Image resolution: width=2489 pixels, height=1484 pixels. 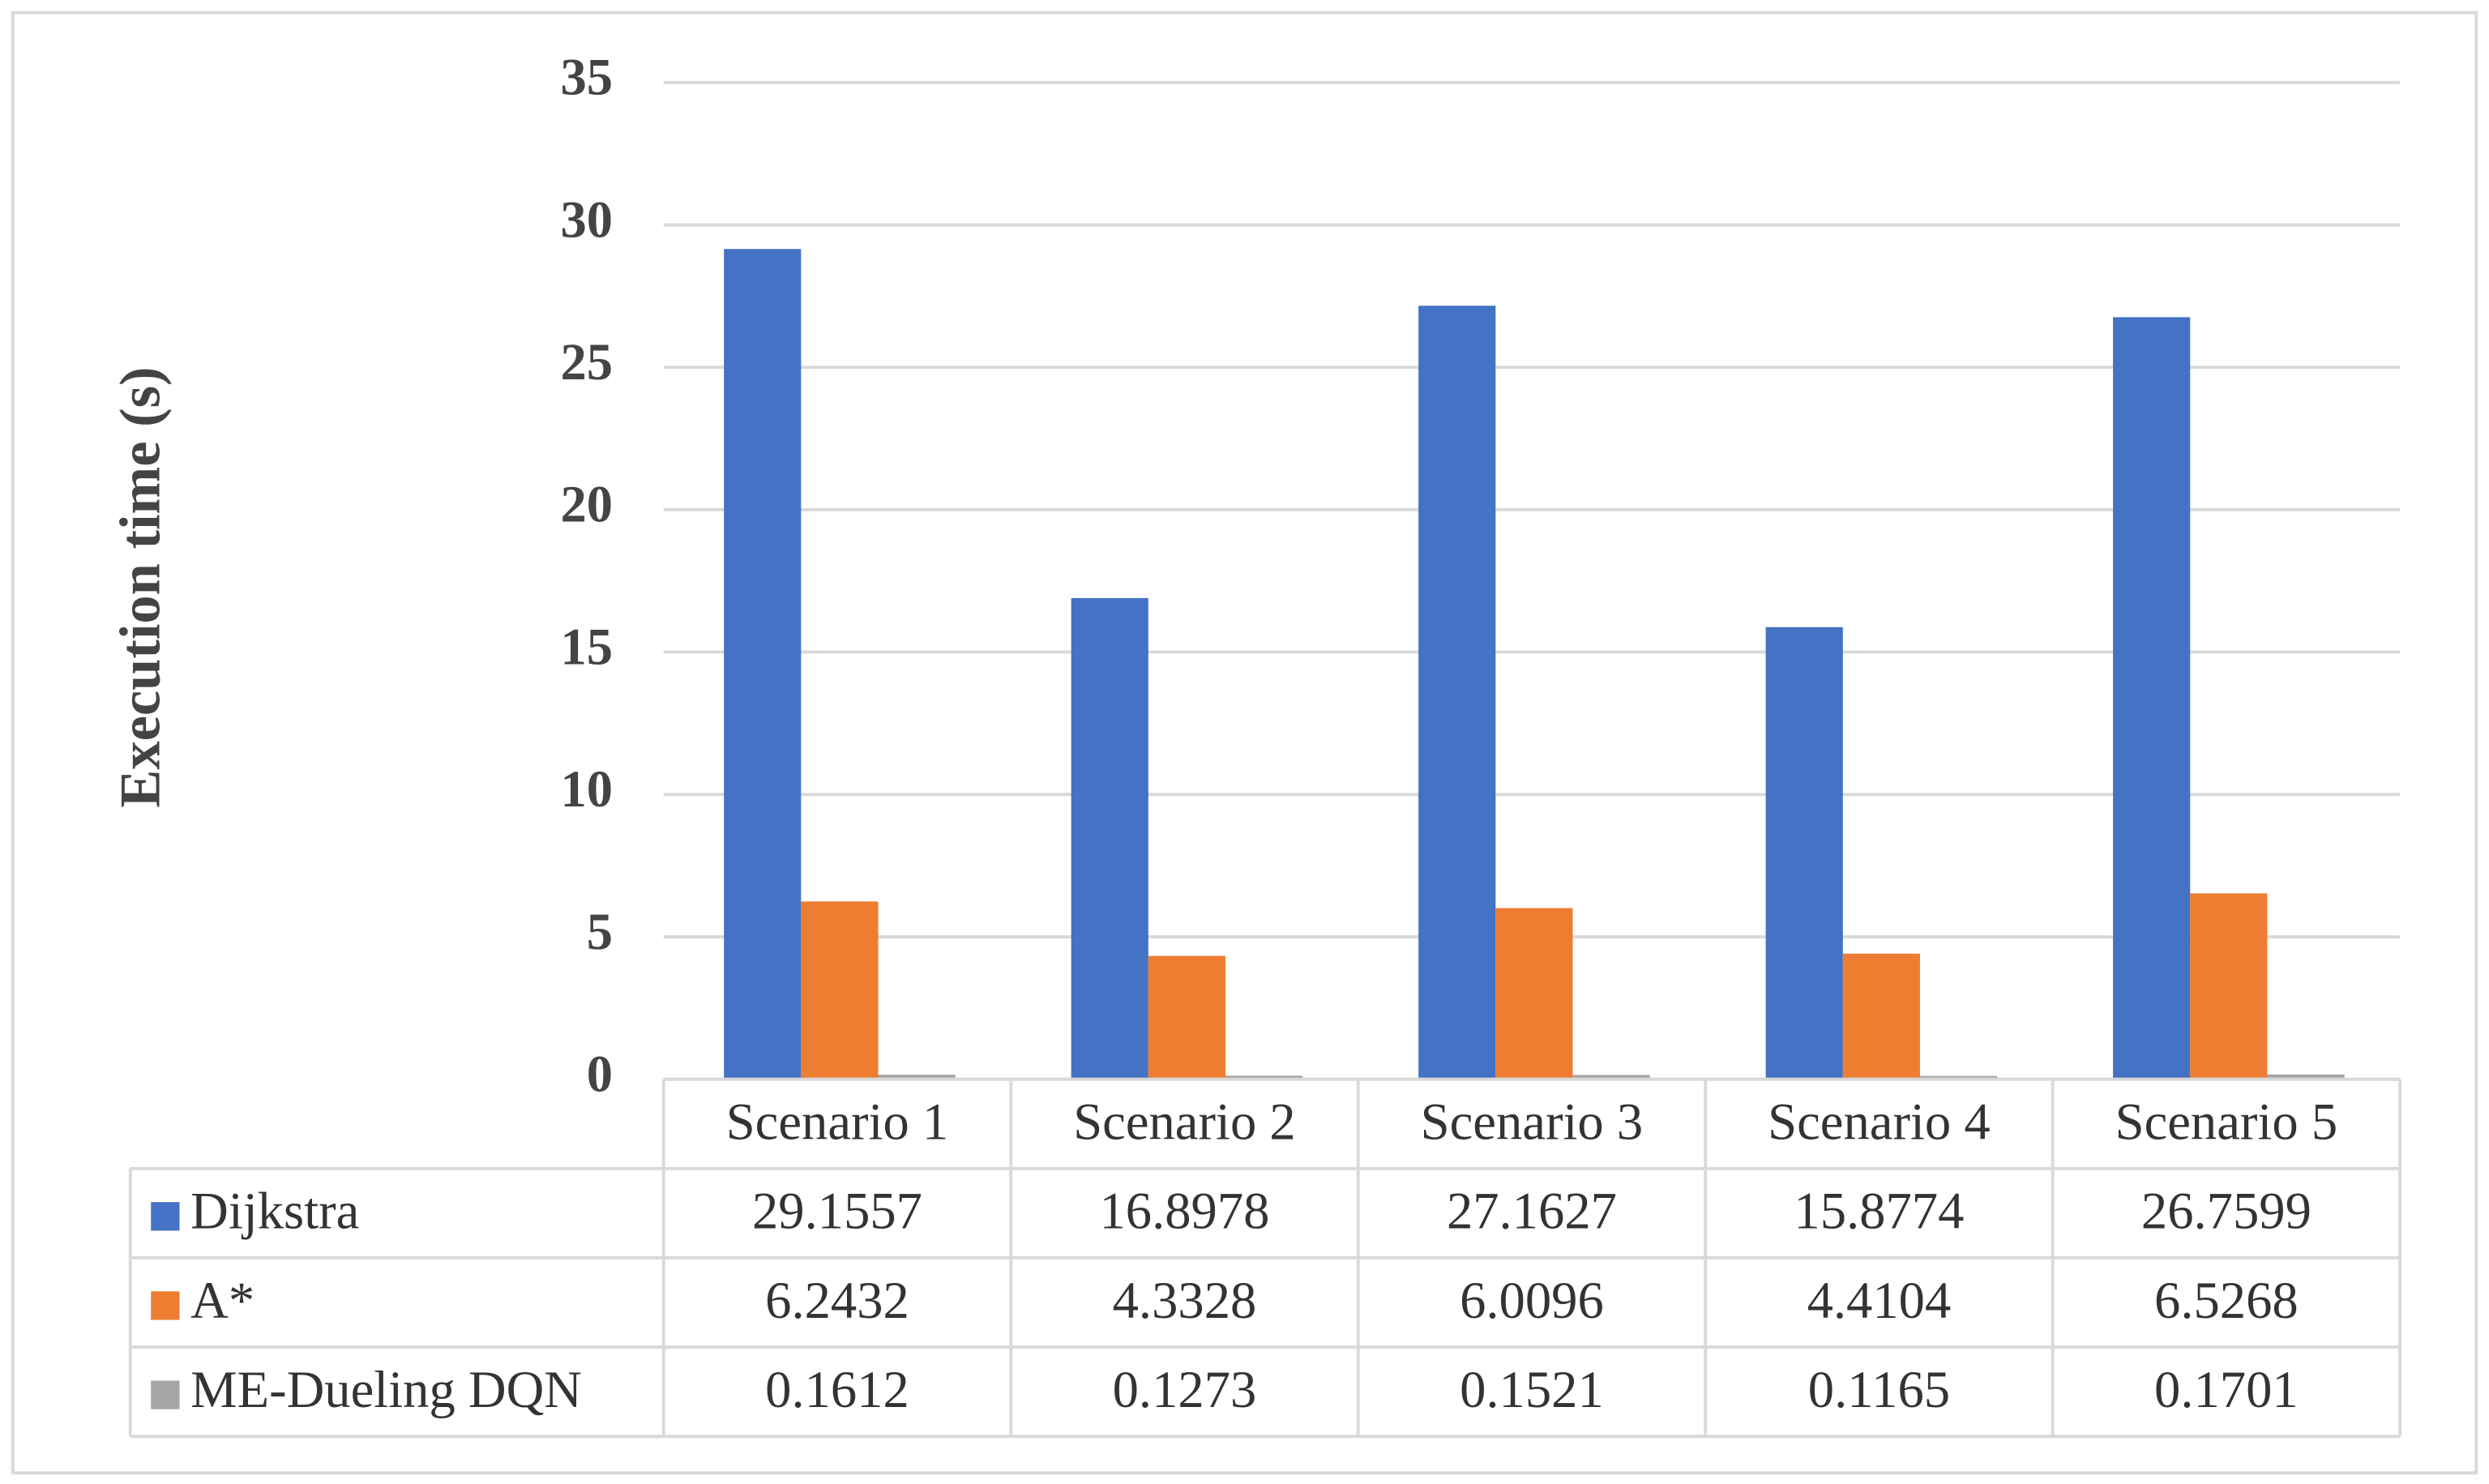 I want to click on data-label: 0.1273, so click(x=1185, y=1389).